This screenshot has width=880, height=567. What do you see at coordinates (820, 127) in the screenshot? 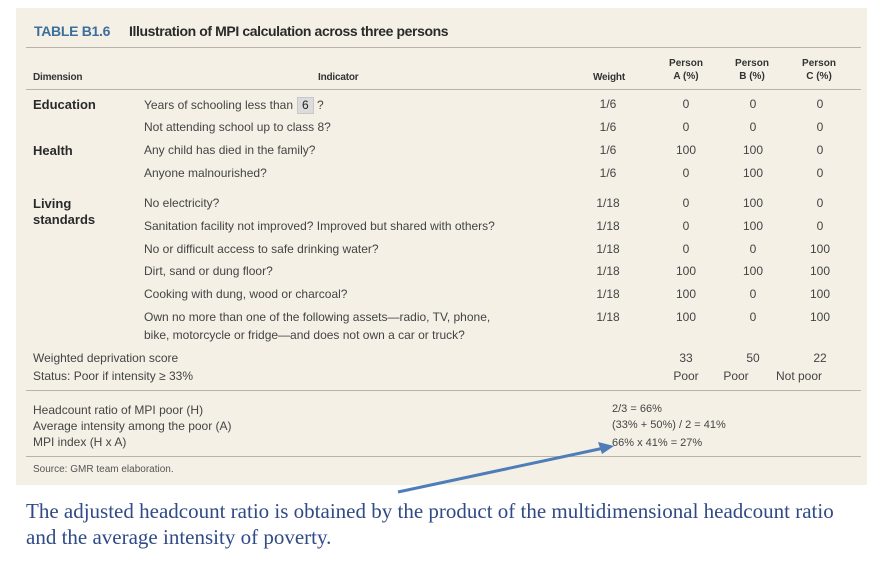
I see `person-c-row-2: 0` at bounding box center [820, 127].